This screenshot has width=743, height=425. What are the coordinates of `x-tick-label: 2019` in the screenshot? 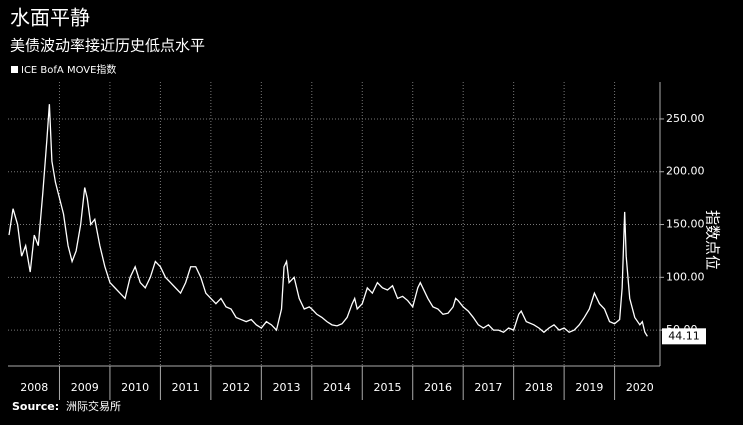 It's located at (589, 387).